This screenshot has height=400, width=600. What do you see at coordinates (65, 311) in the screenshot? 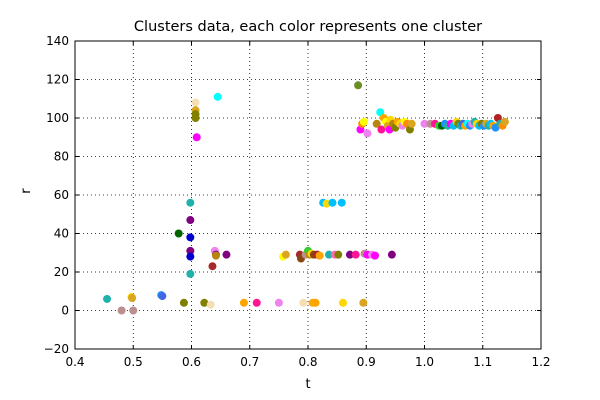
I see `y-tick-label: 0` at bounding box center [65, 311].